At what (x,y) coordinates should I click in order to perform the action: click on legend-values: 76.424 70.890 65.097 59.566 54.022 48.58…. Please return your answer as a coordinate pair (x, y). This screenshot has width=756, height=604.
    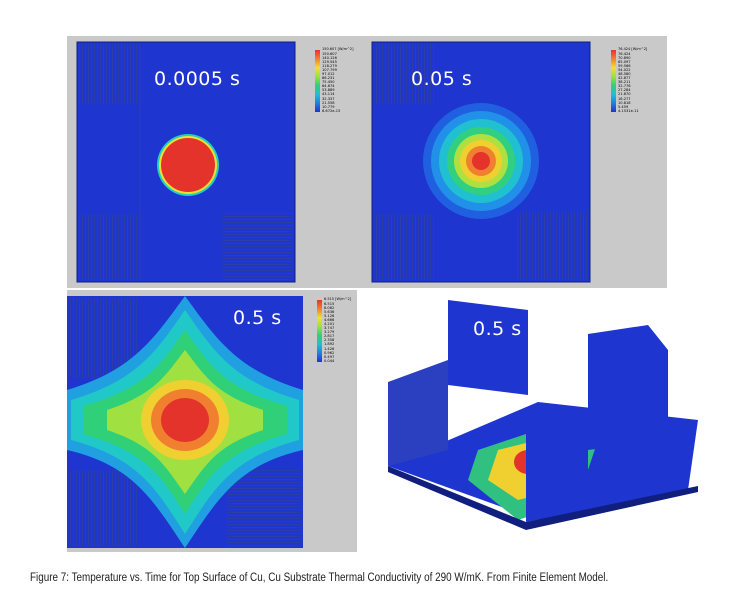
    Looking at the image, I should click on (628, 82).